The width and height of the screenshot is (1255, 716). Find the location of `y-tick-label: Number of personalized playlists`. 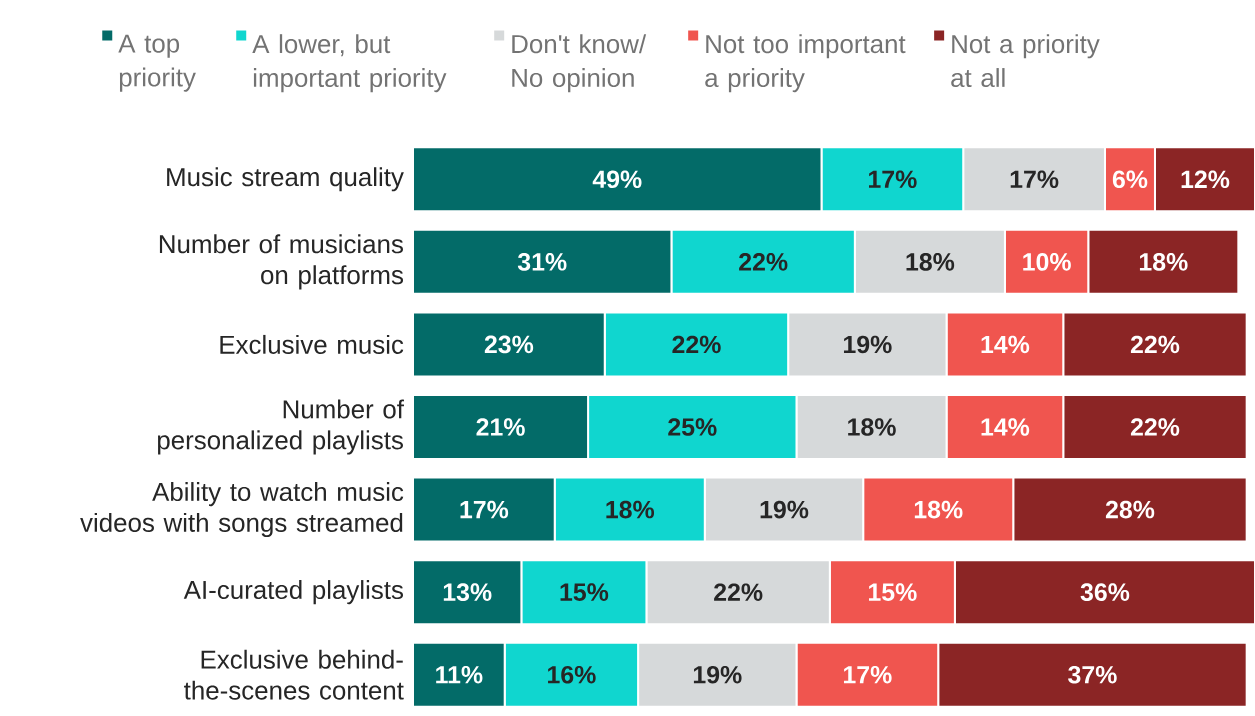

y-tick-label: Number of personalized playlists is located at coordinates (280, 427).